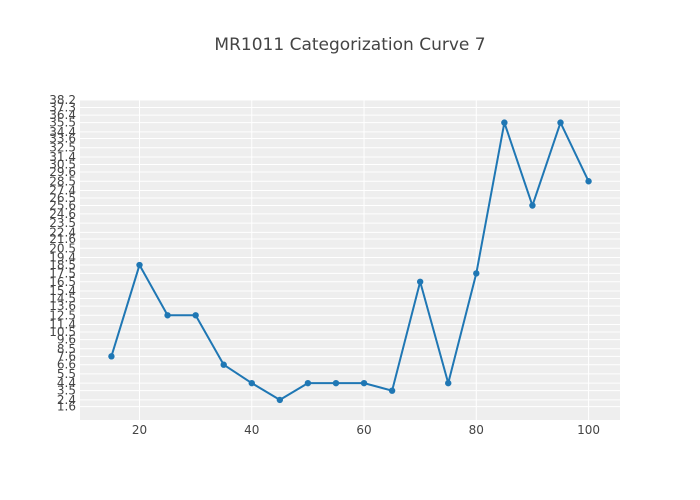  Describe the element at coordinates (62, 198) in the screenshot. I see `y-tick-label: 26.5` at that location.